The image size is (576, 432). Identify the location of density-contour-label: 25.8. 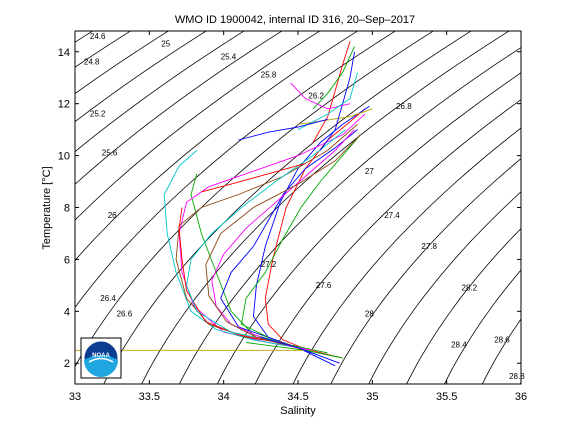
(269, 75).